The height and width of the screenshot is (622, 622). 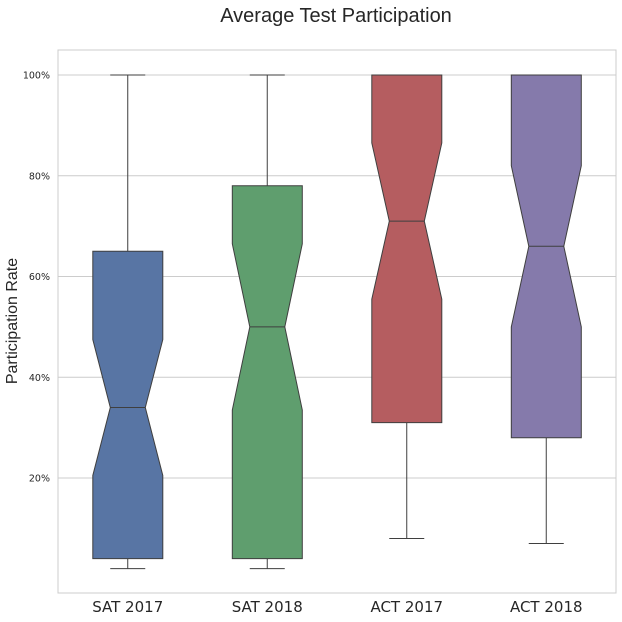 What do you see at coordinates (127, 607) in the screenshot?
I see `x-tick-label: SAT 2017` at bounding box center [127, 607].